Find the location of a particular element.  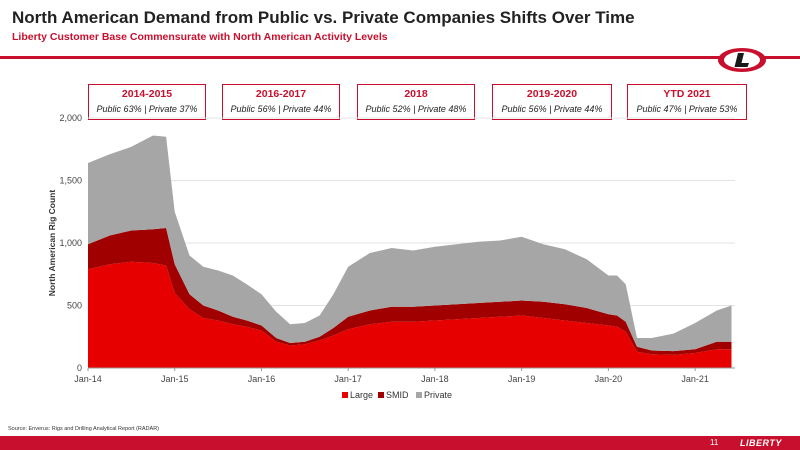

period-box-2018: 2018 Public 52% | Private 48% is located at coordinates (416, 102).